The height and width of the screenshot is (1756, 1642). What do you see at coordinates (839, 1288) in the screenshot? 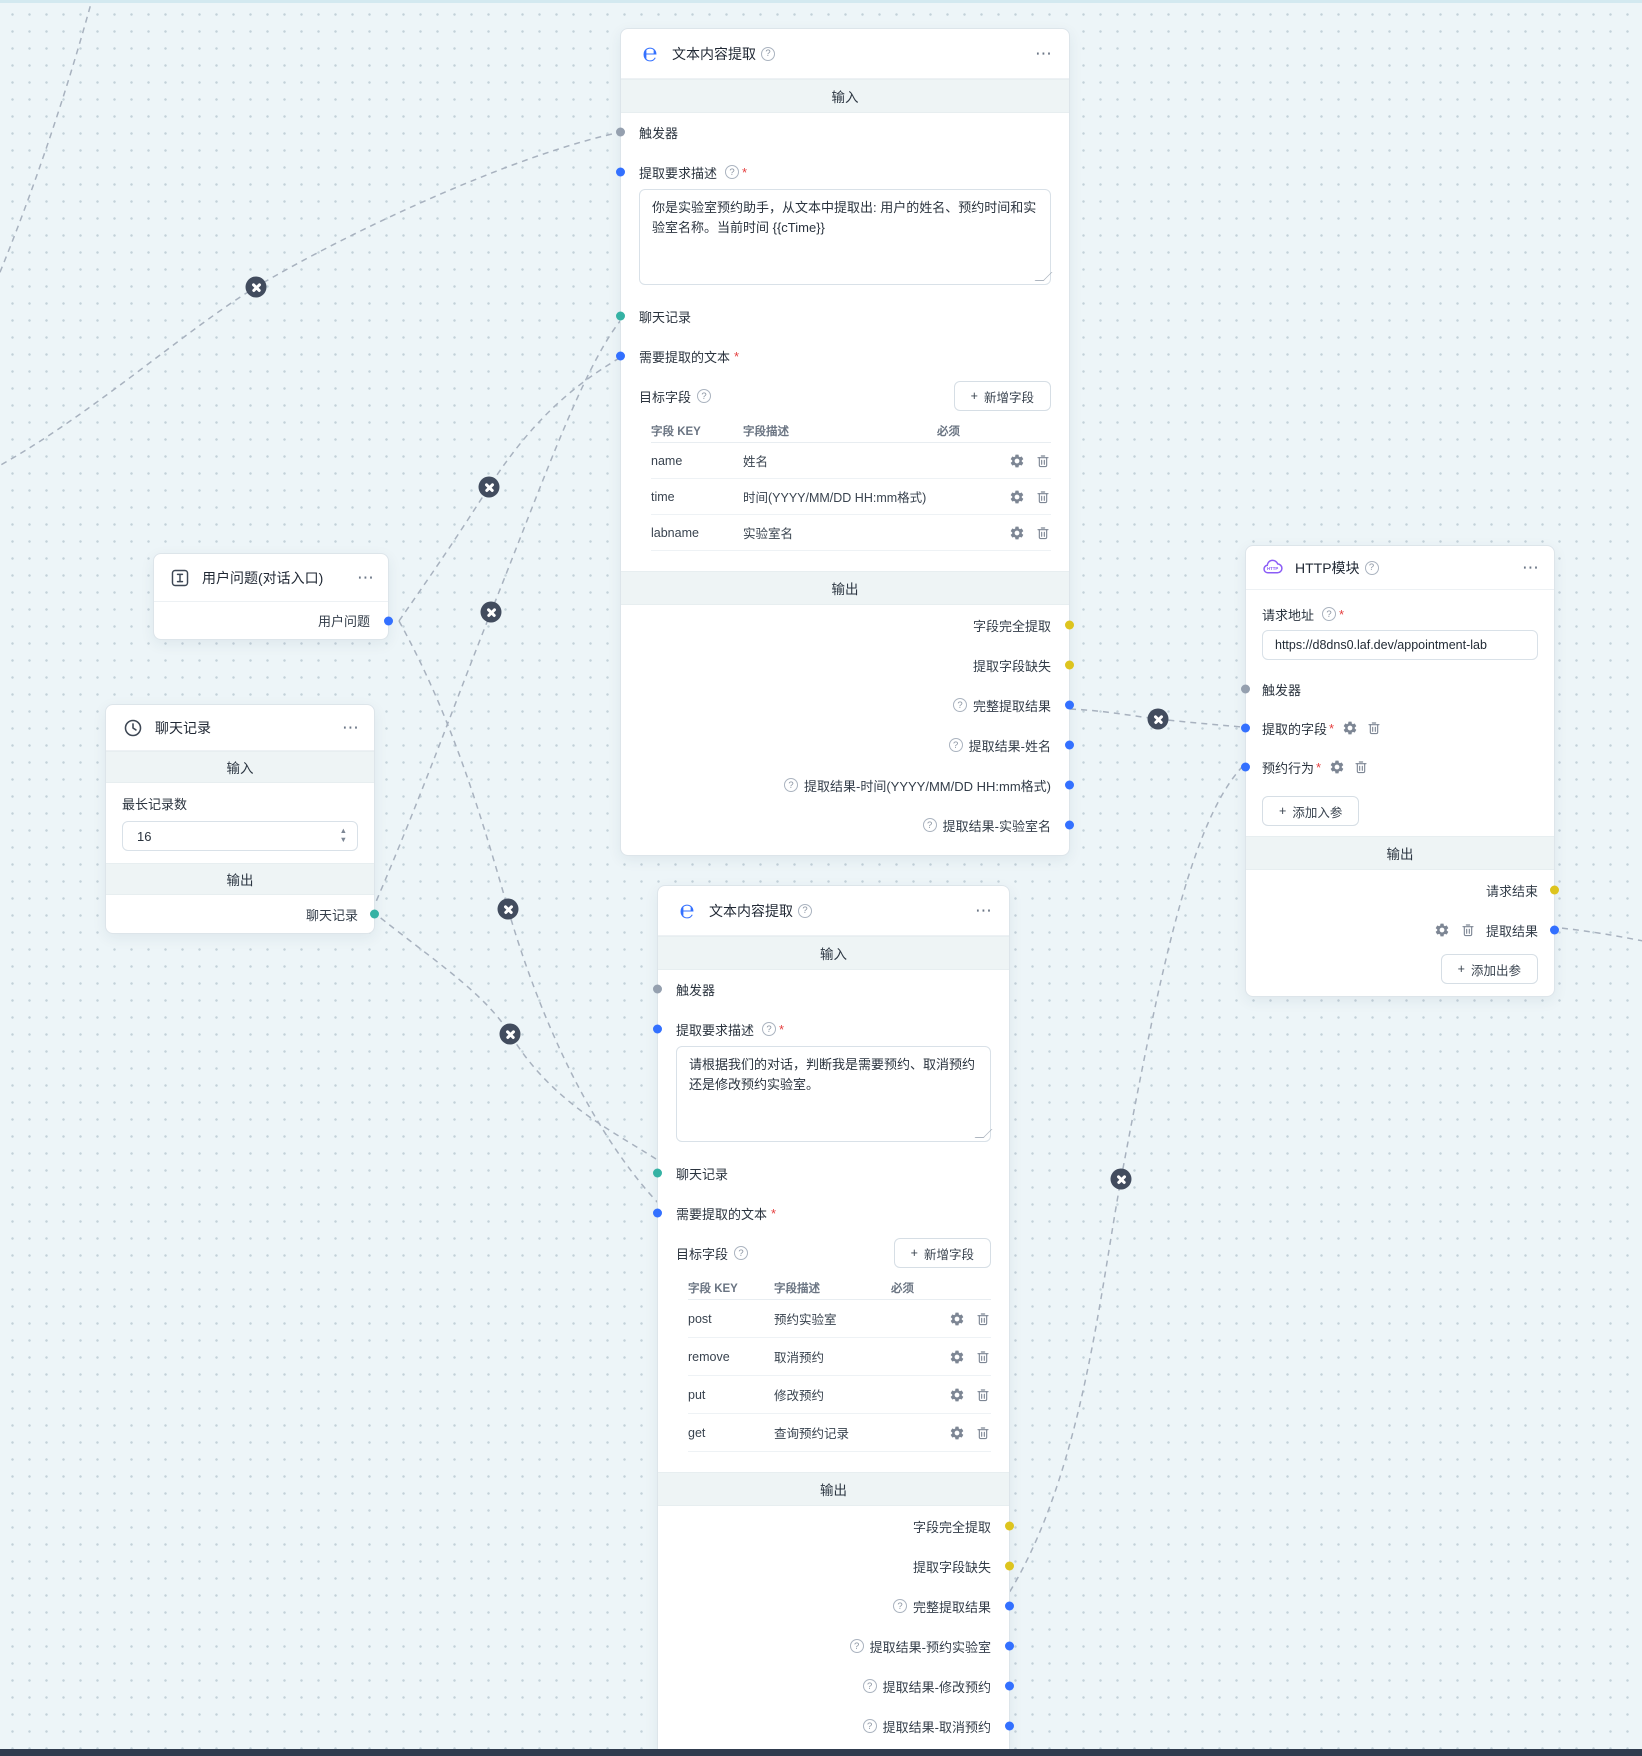
I see `fields-table-header: 字段 KEY 字段描述 必须` at bounding box center [839, 1288].